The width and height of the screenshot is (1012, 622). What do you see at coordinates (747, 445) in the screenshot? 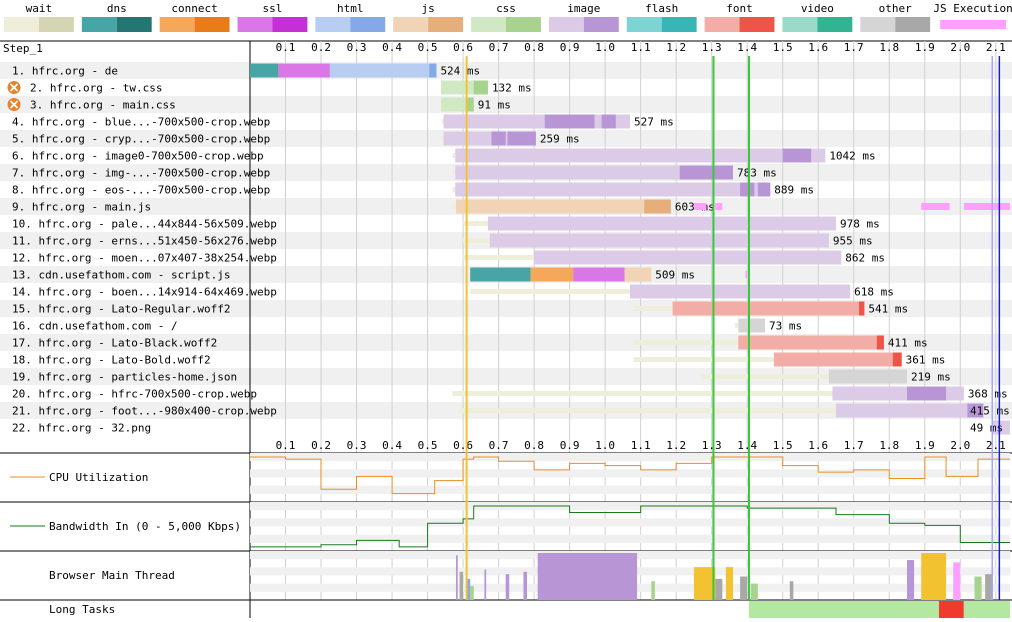
I see `tick-label-bottom: 1.4` at bounding box center [747, 445].